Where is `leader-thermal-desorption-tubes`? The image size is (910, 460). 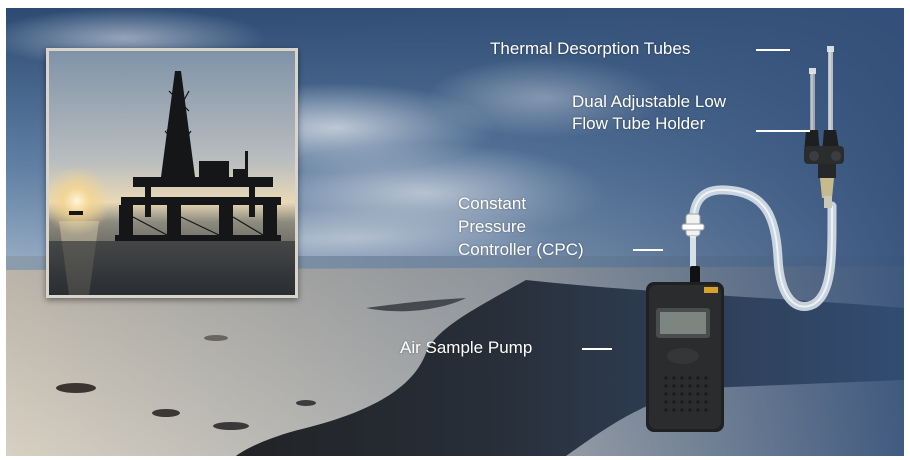 leader-thermal-desorption-tubes is located at coordinates (773, 50).